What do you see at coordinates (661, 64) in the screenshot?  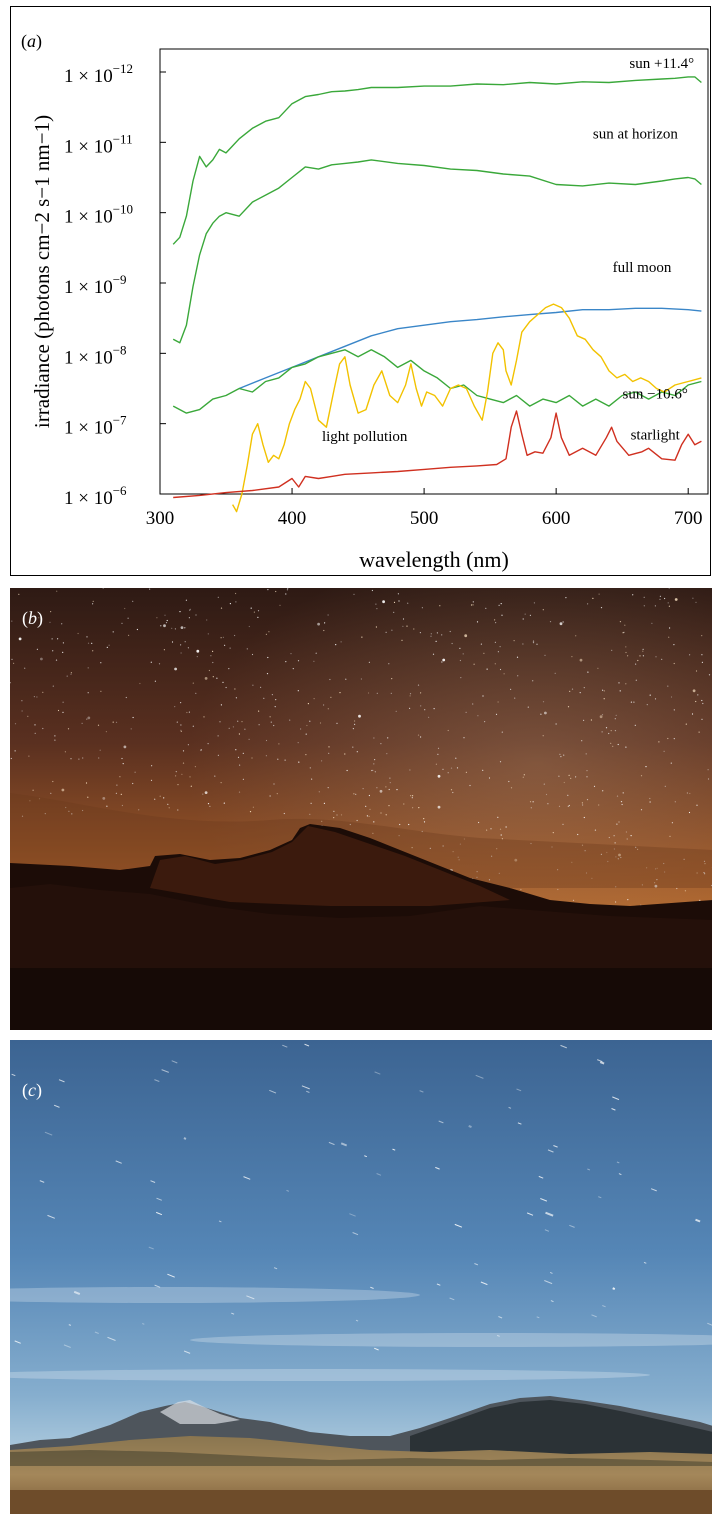 I see `series-annotation-0: sun +11.4°` at bounding box center [661, 64].